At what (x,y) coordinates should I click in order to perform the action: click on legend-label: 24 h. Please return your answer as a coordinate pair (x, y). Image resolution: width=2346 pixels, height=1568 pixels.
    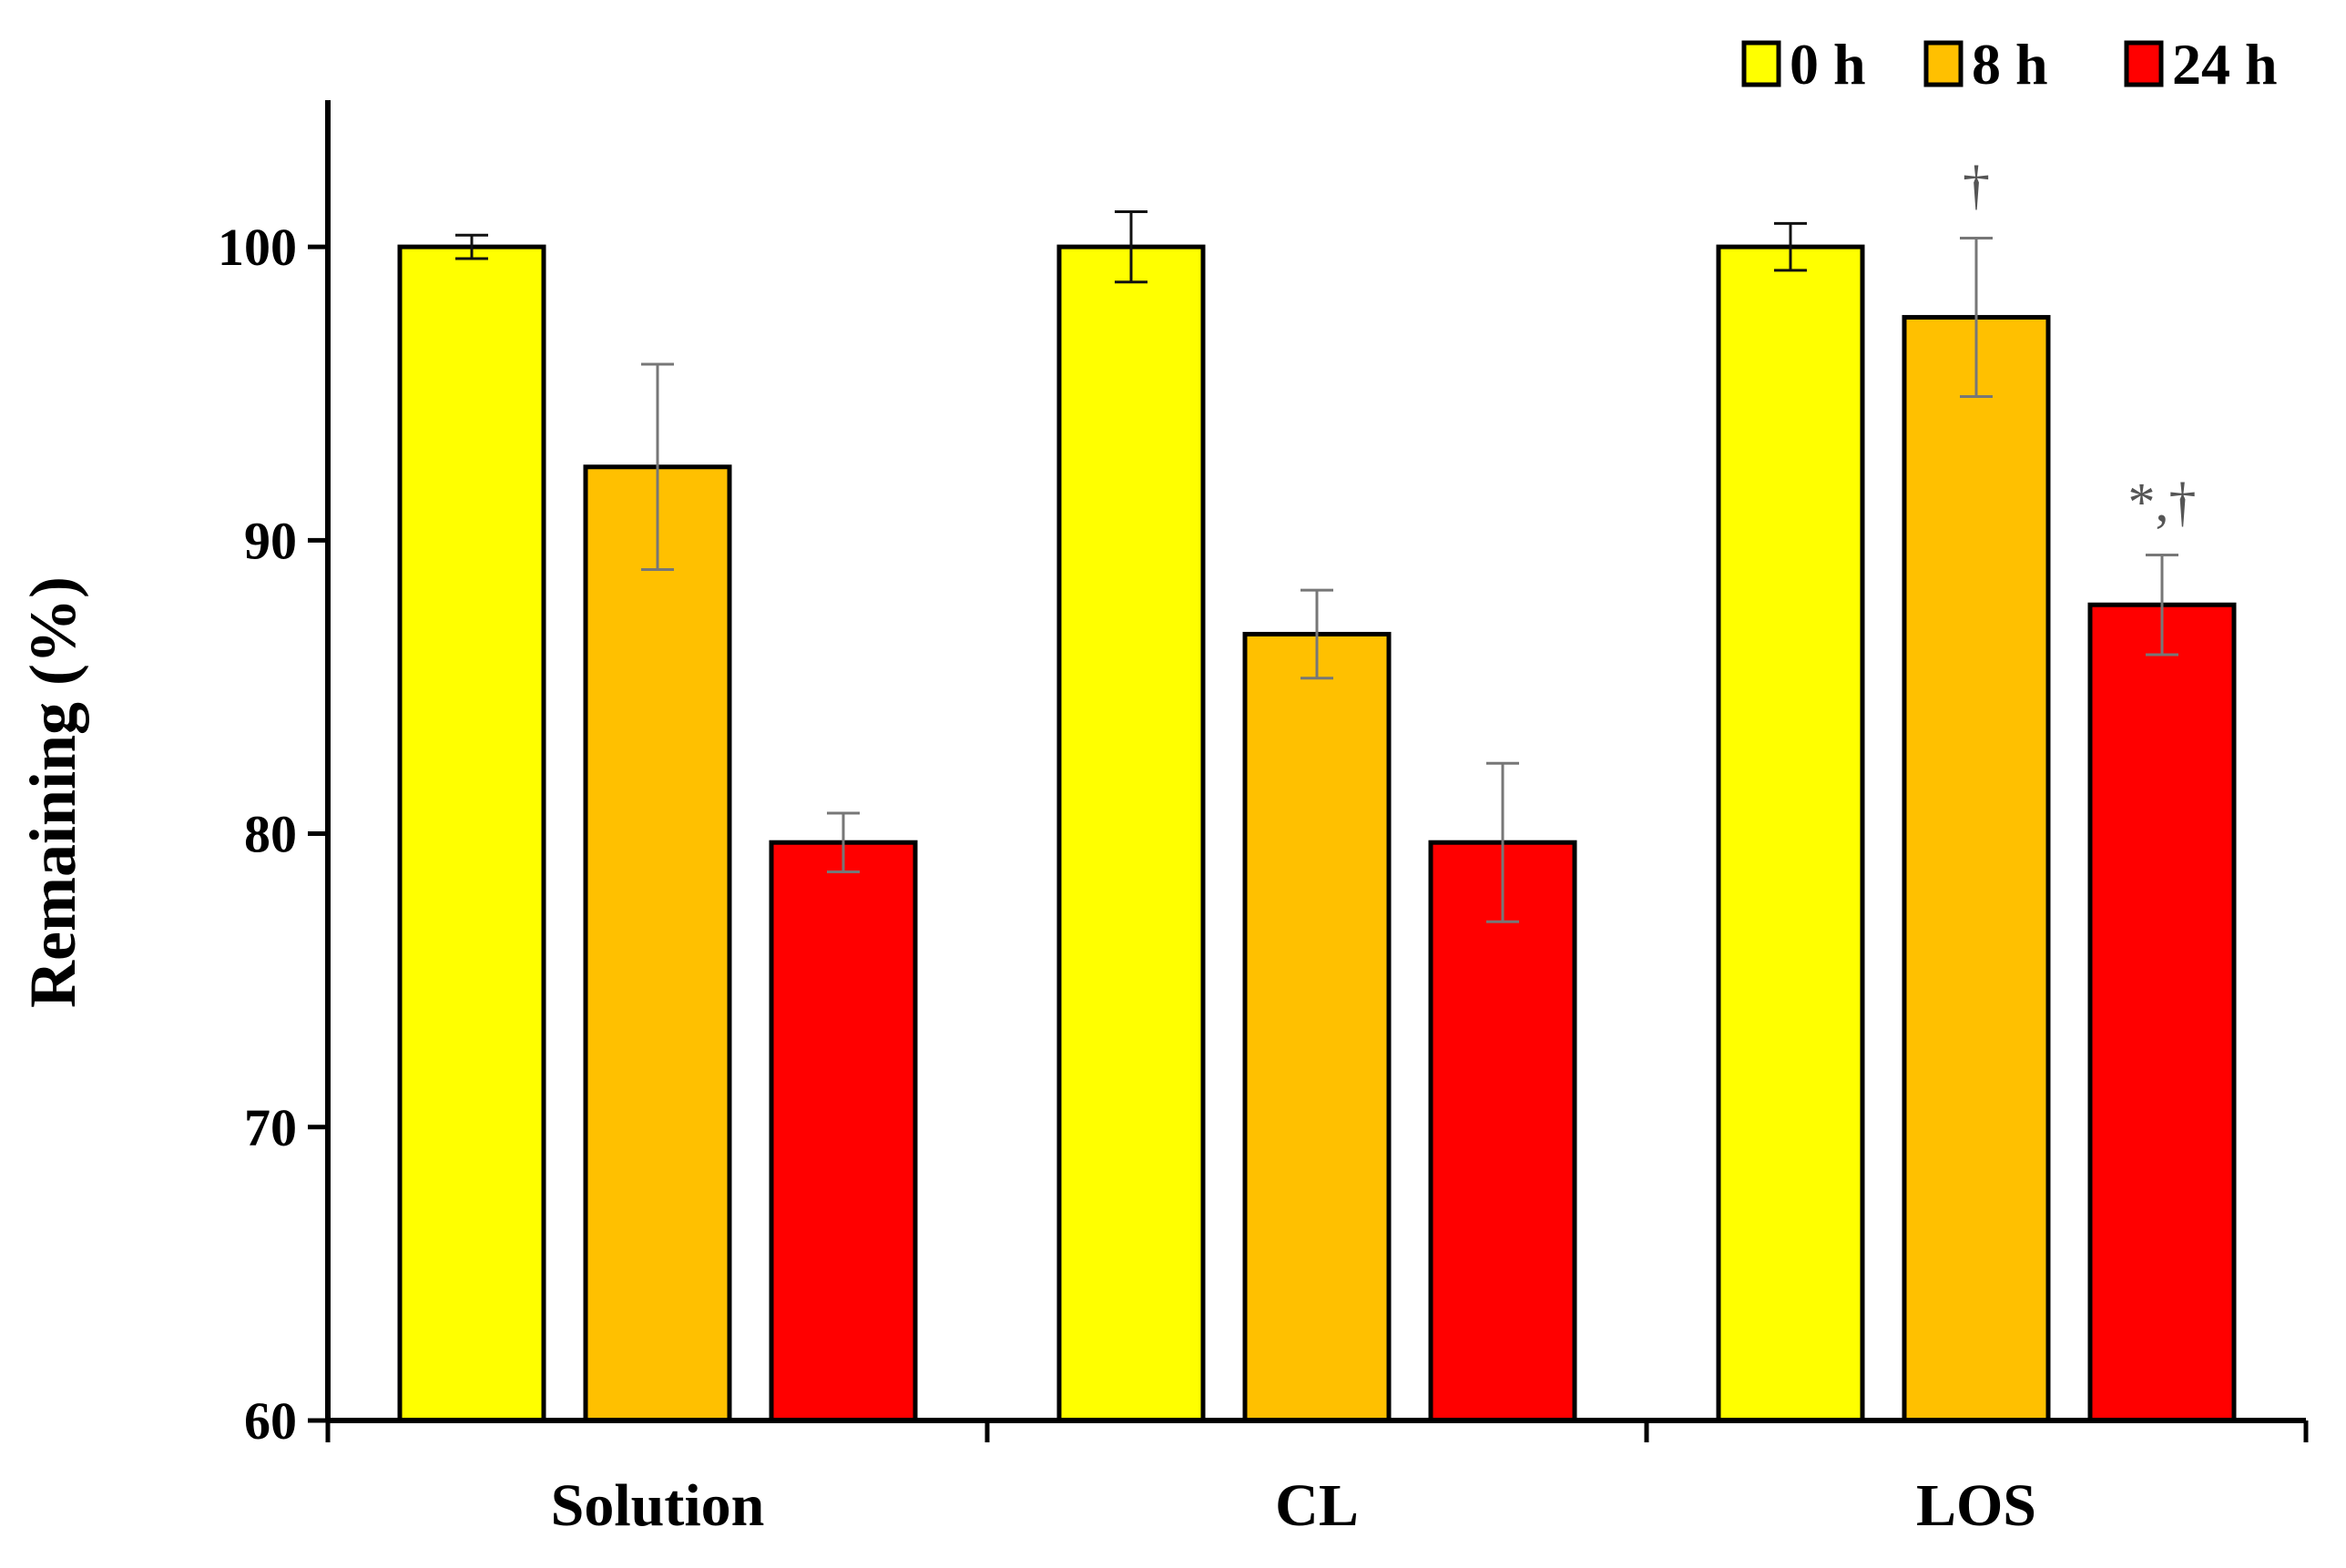
    Looking at the image, I should click on (2225, 64).